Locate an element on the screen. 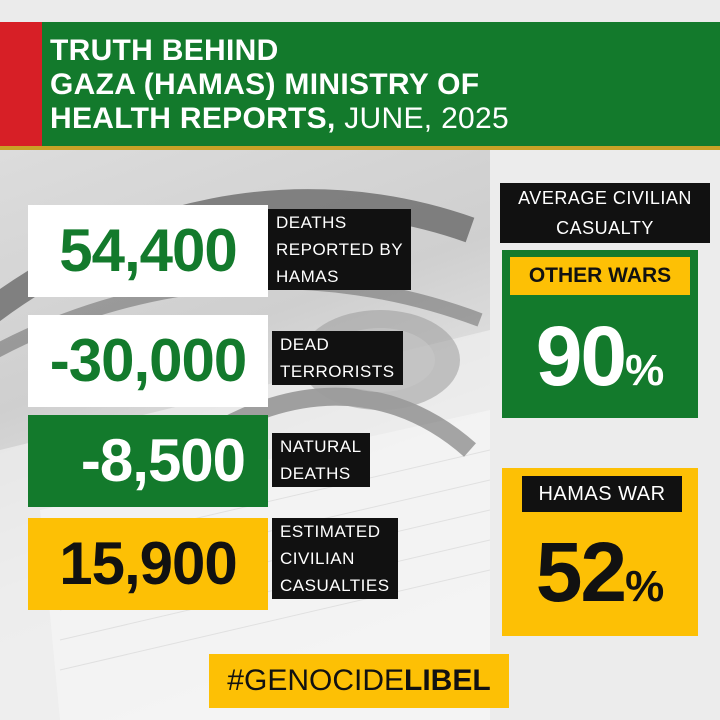  stat-value: 54,400 is located at coordinates (148, 251).